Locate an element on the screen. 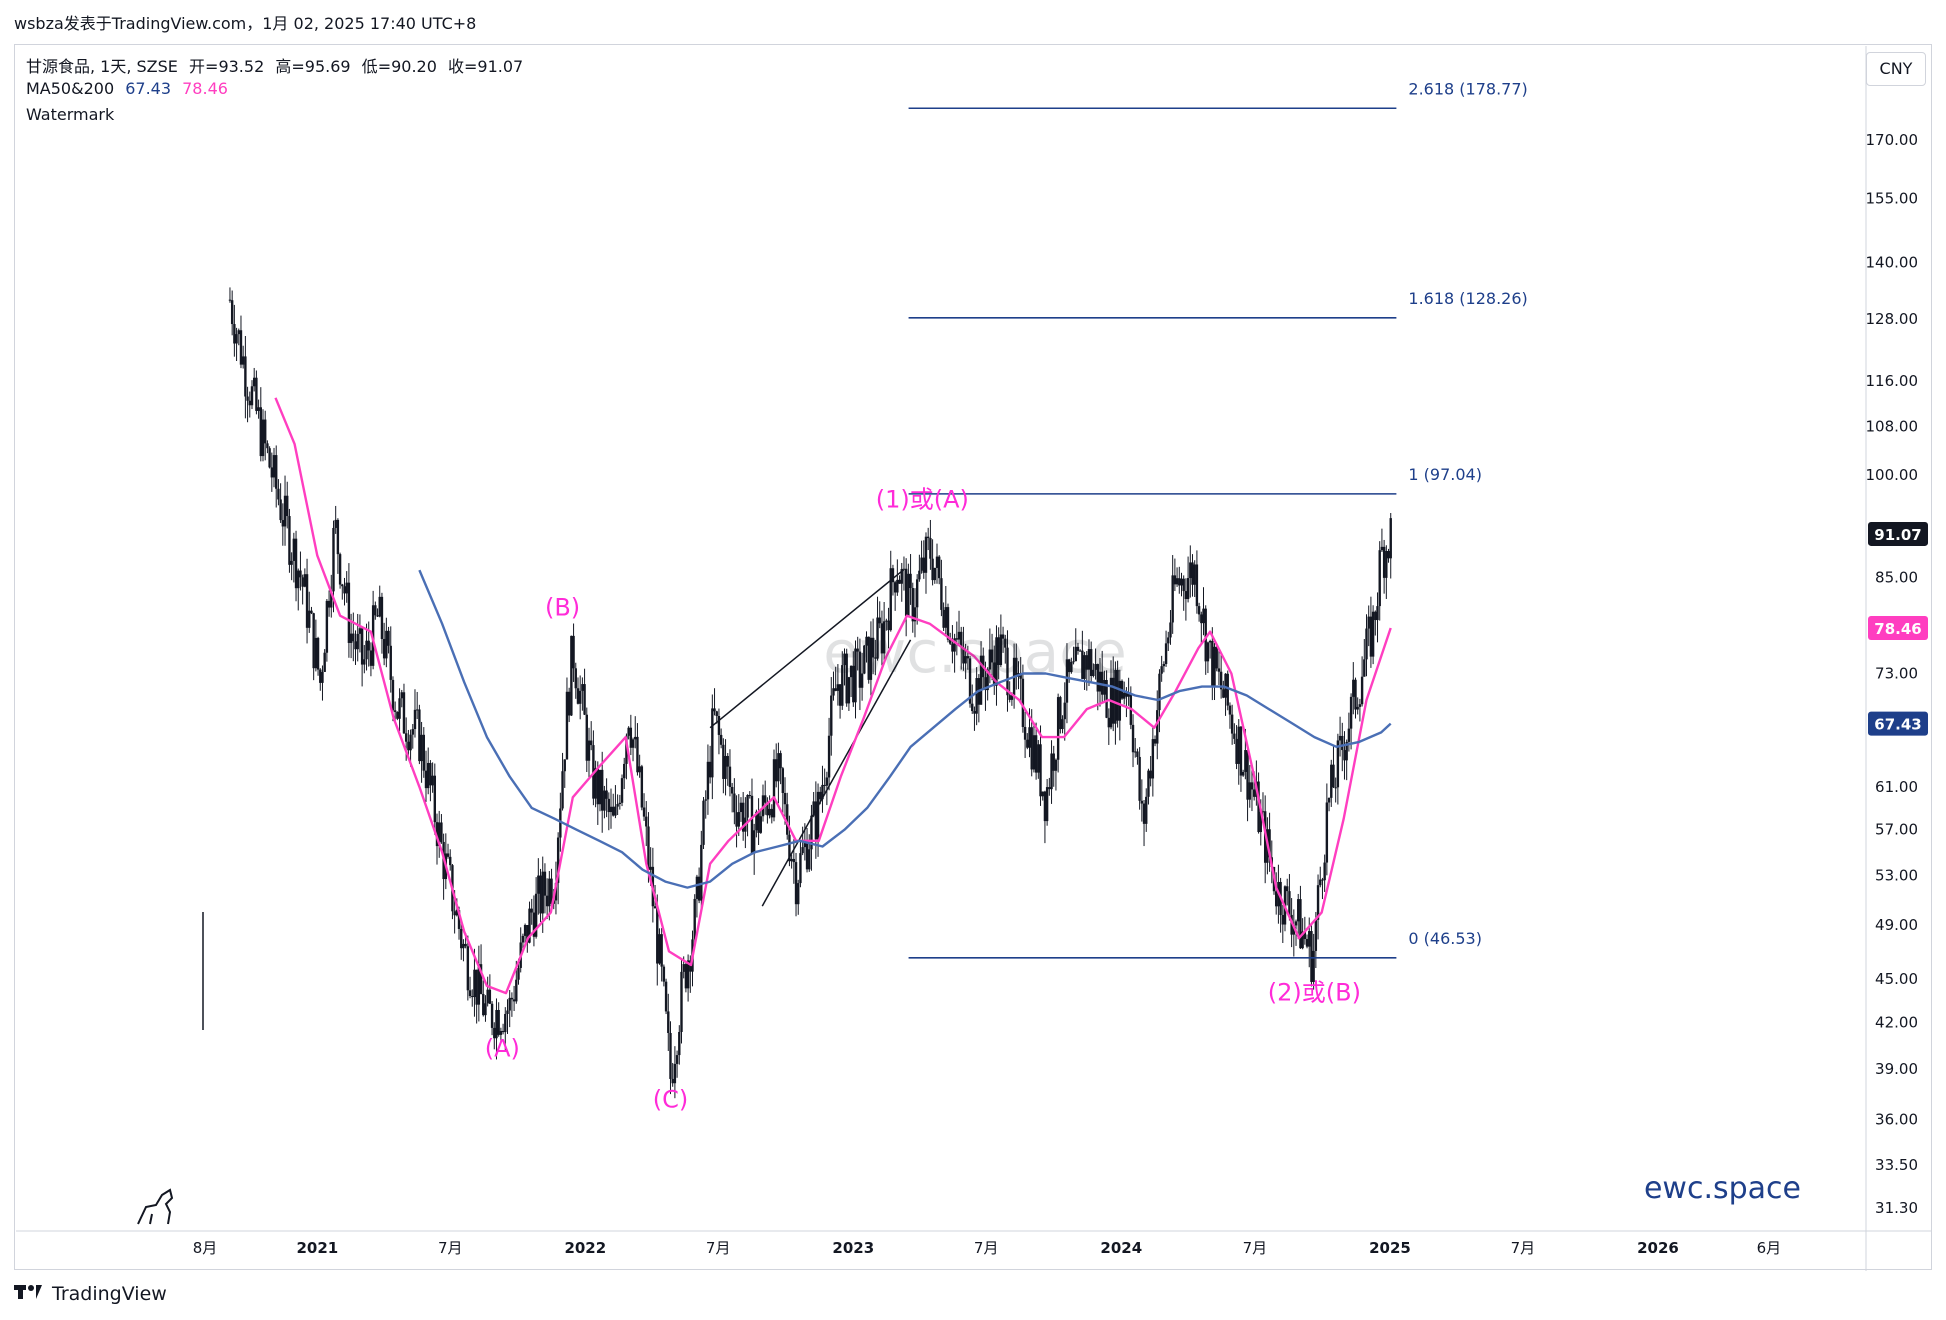 The height and width of the screenshot is (1320, 1946). y-tick-label: 73.00 is located at coordinates (1896, 674).